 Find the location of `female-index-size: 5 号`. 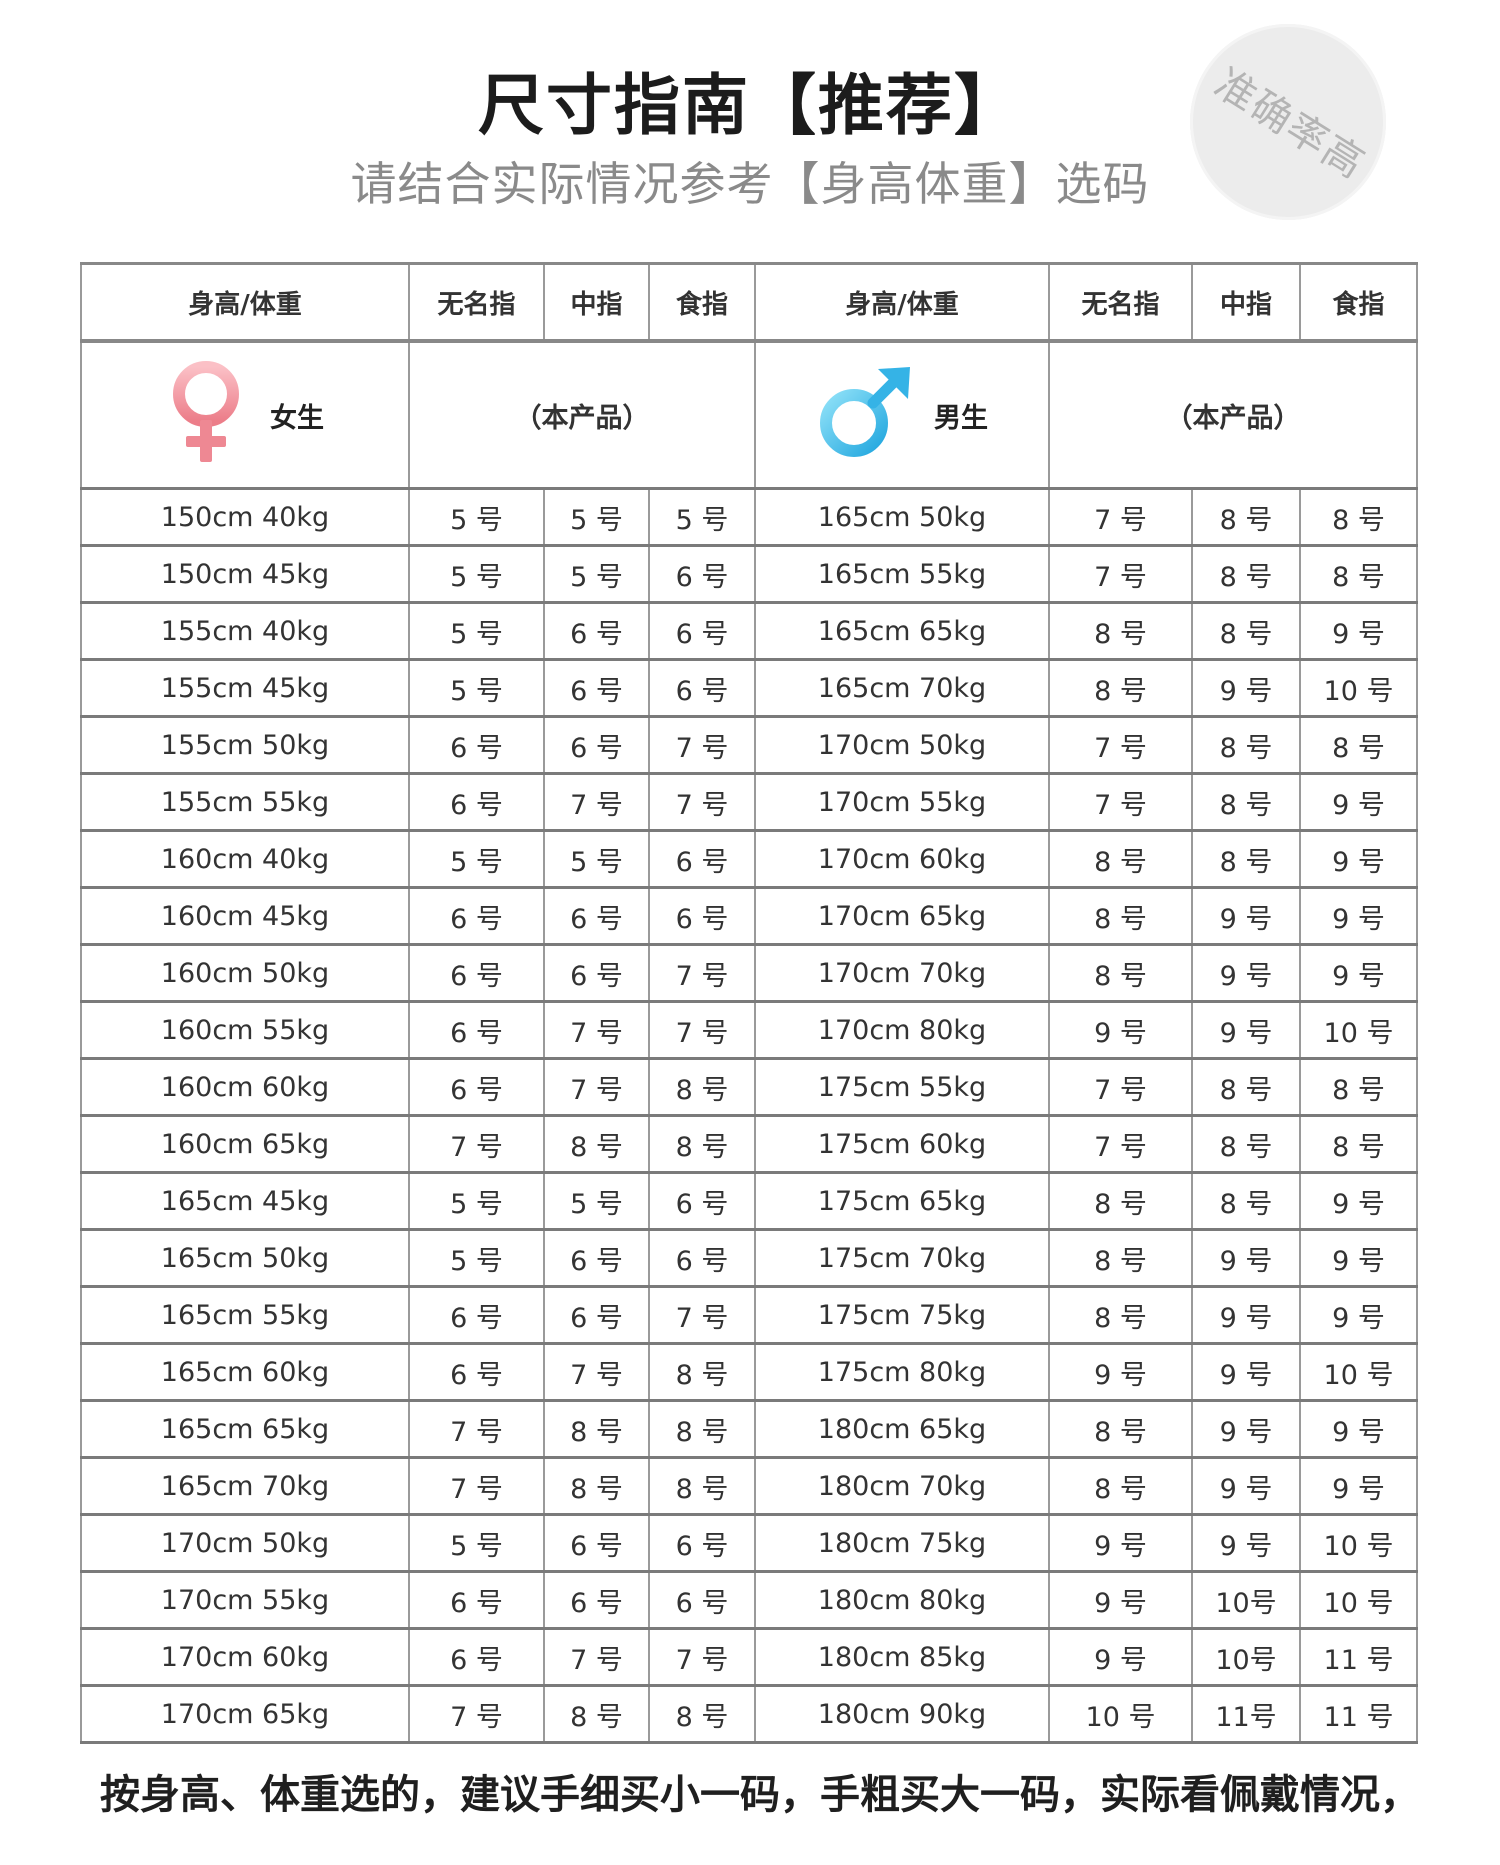

female-index-size: 5 号 is located at coordinates (702, 517).